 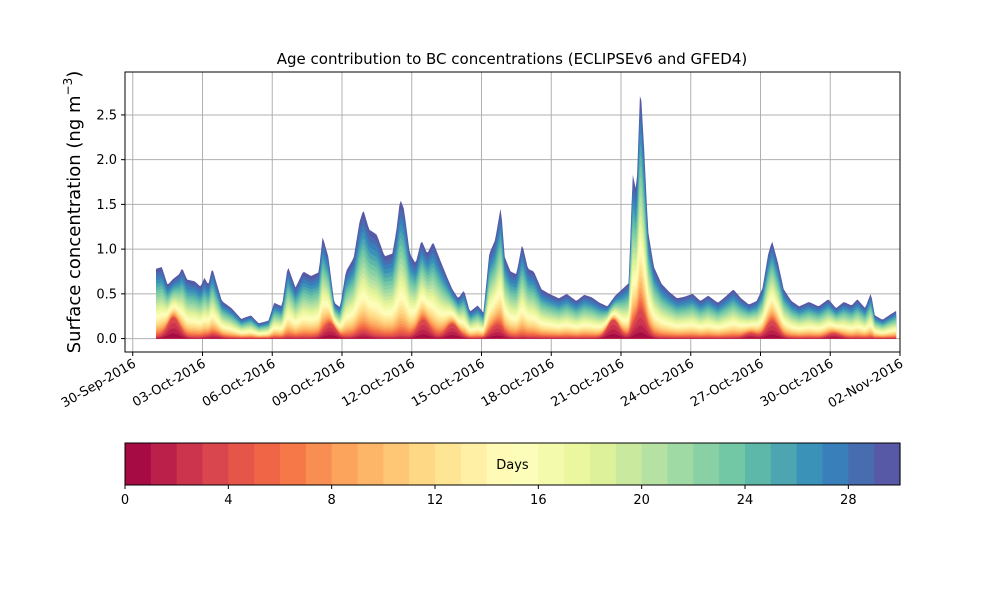 What do you see at coordinates (228, 500) in the screenshot?
I see `colorbar-tick-label: 4` at bounding box center [228, 500].